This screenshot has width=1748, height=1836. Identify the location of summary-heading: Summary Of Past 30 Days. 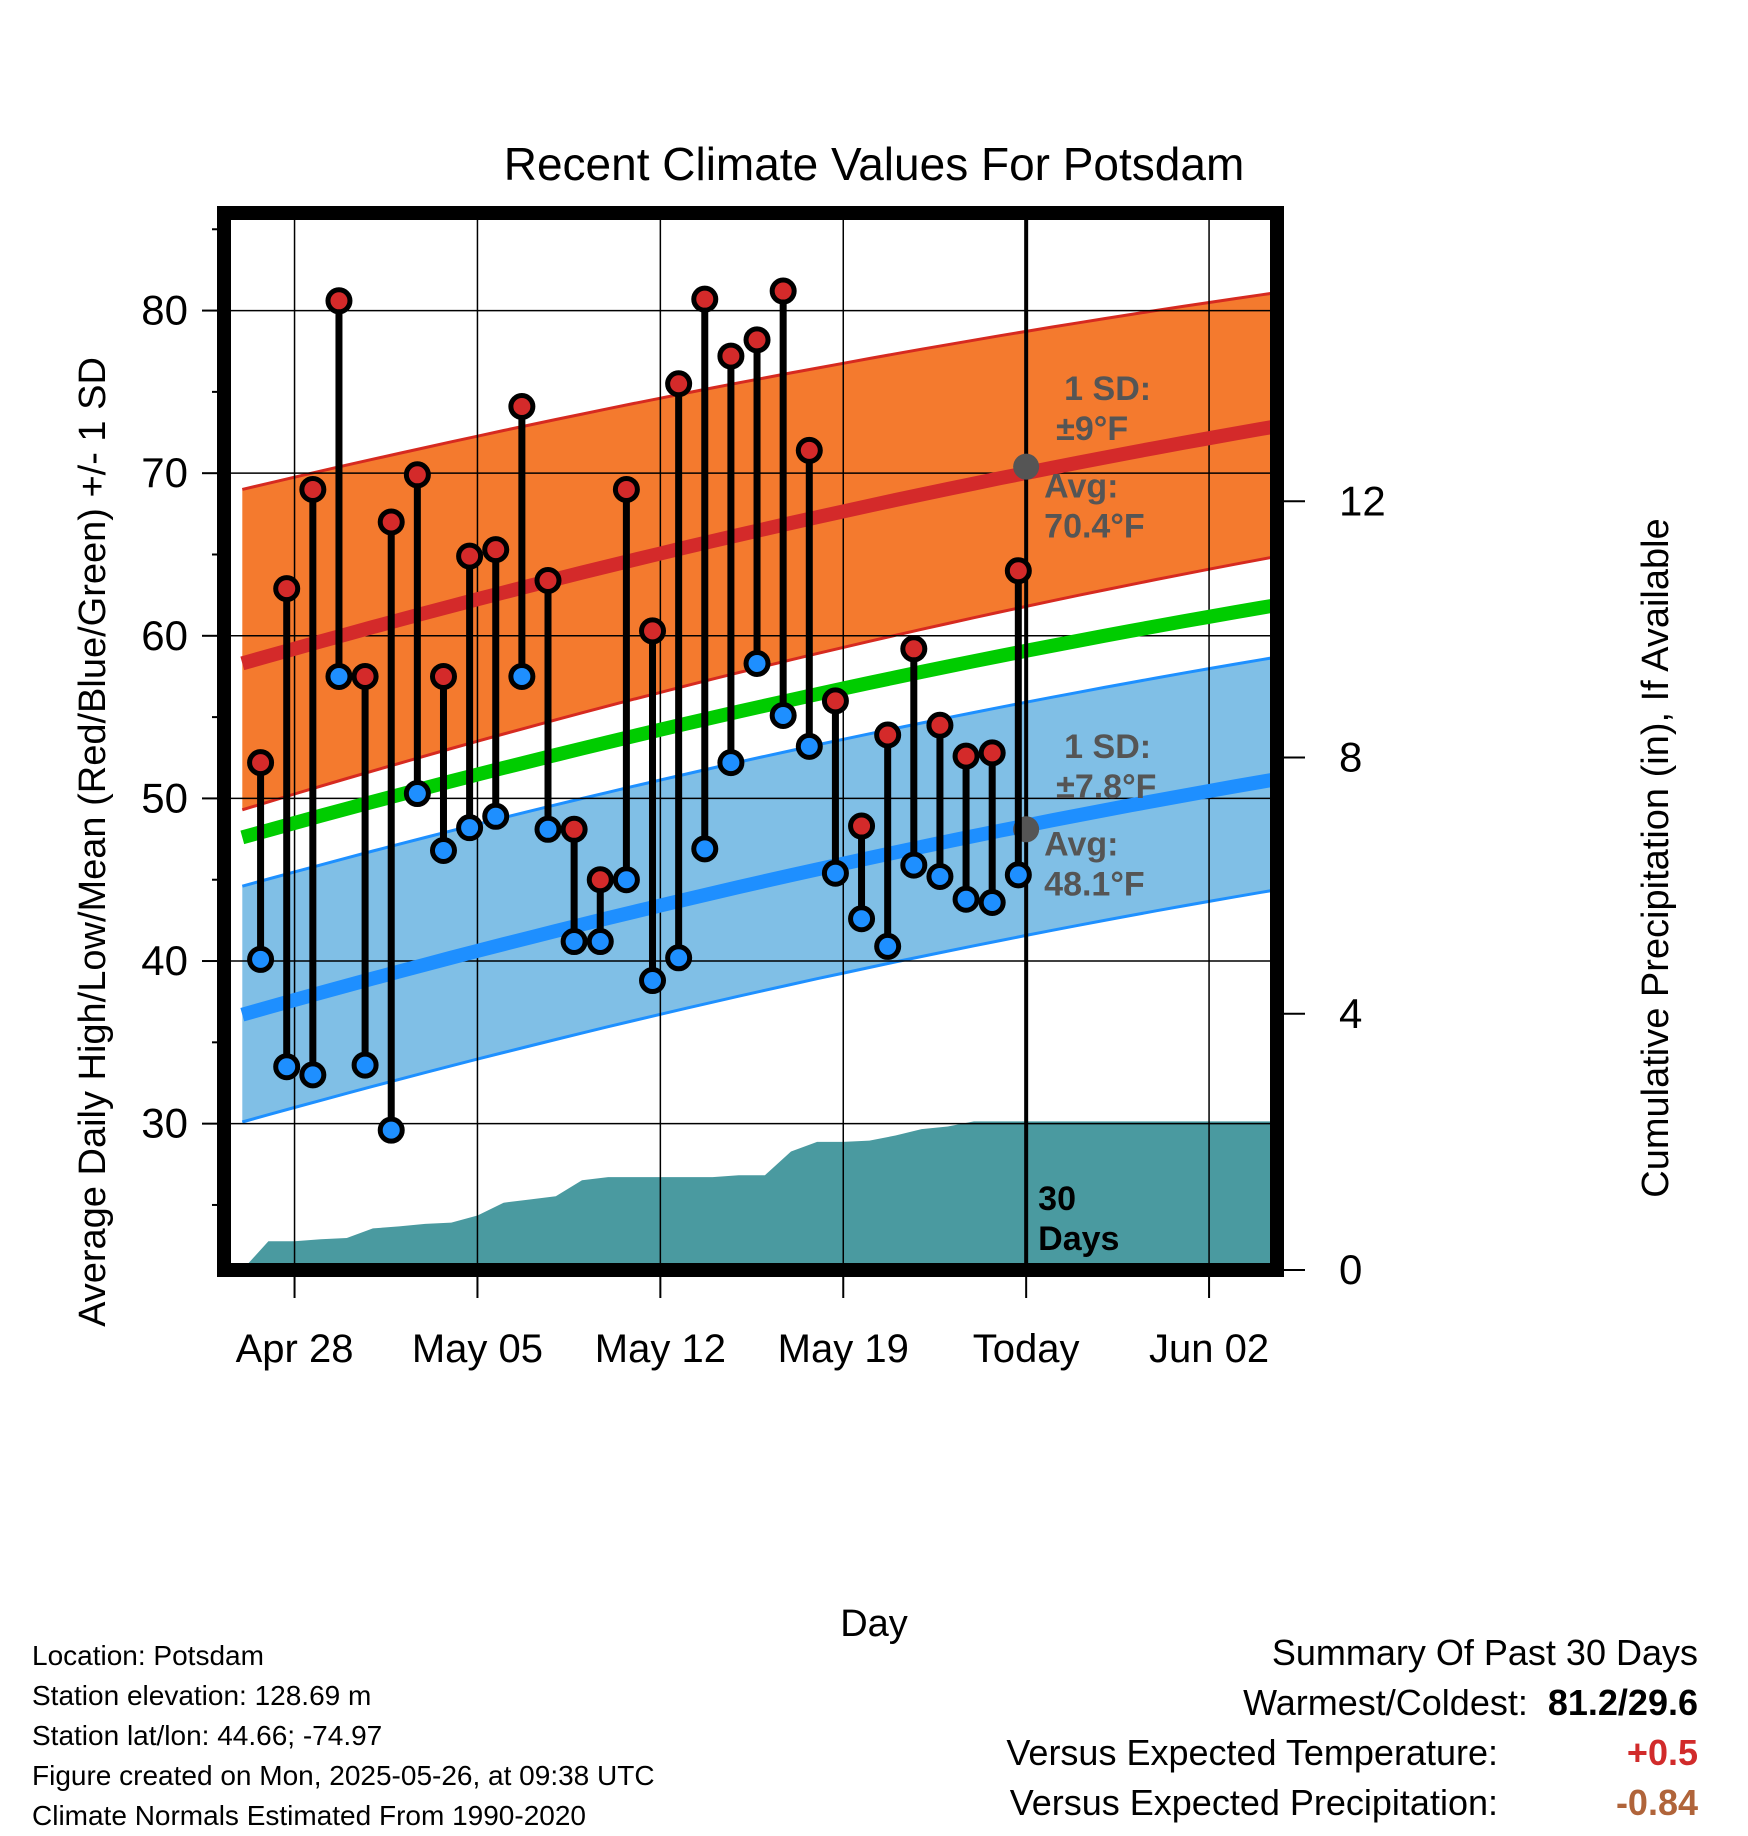
(1484, 1652).